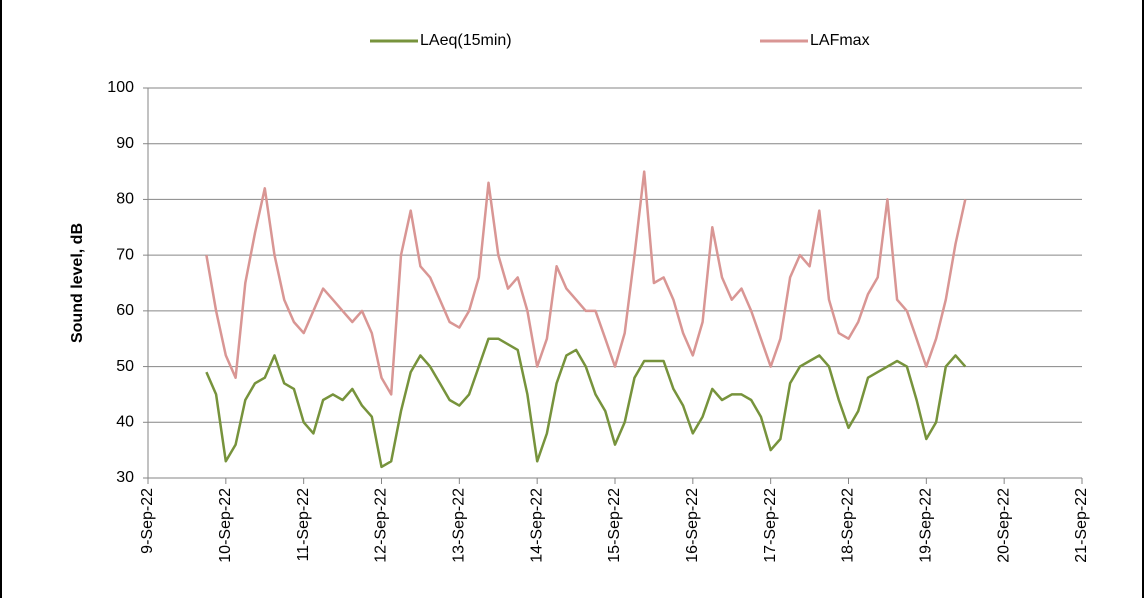  Describe the element at coordinates (692, 525) in the screenshot. I see `x-tick-label: 16-Sep-22` at that location.